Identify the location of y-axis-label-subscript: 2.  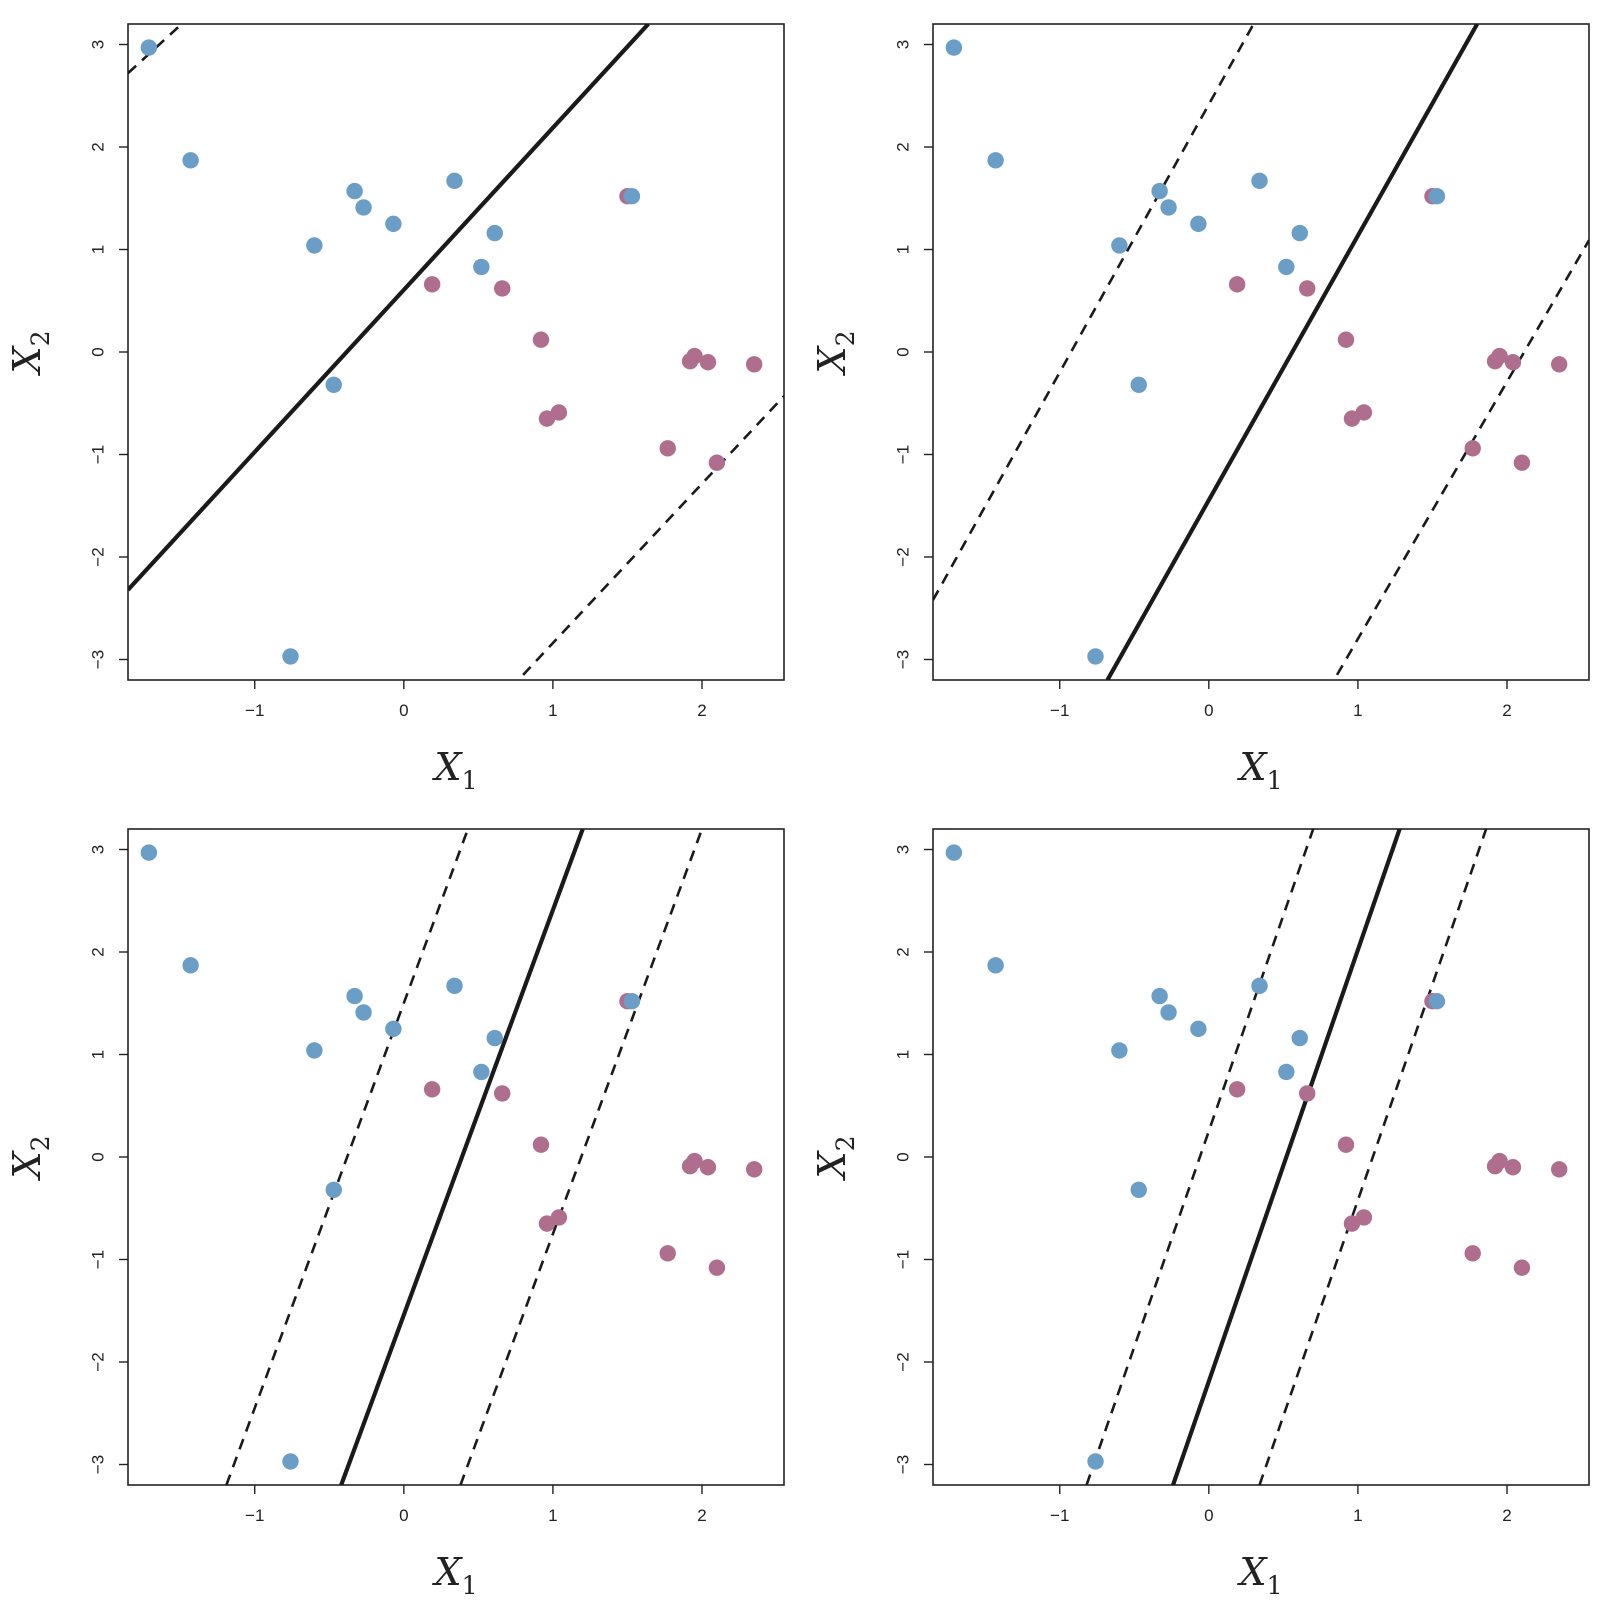
(845, 339).